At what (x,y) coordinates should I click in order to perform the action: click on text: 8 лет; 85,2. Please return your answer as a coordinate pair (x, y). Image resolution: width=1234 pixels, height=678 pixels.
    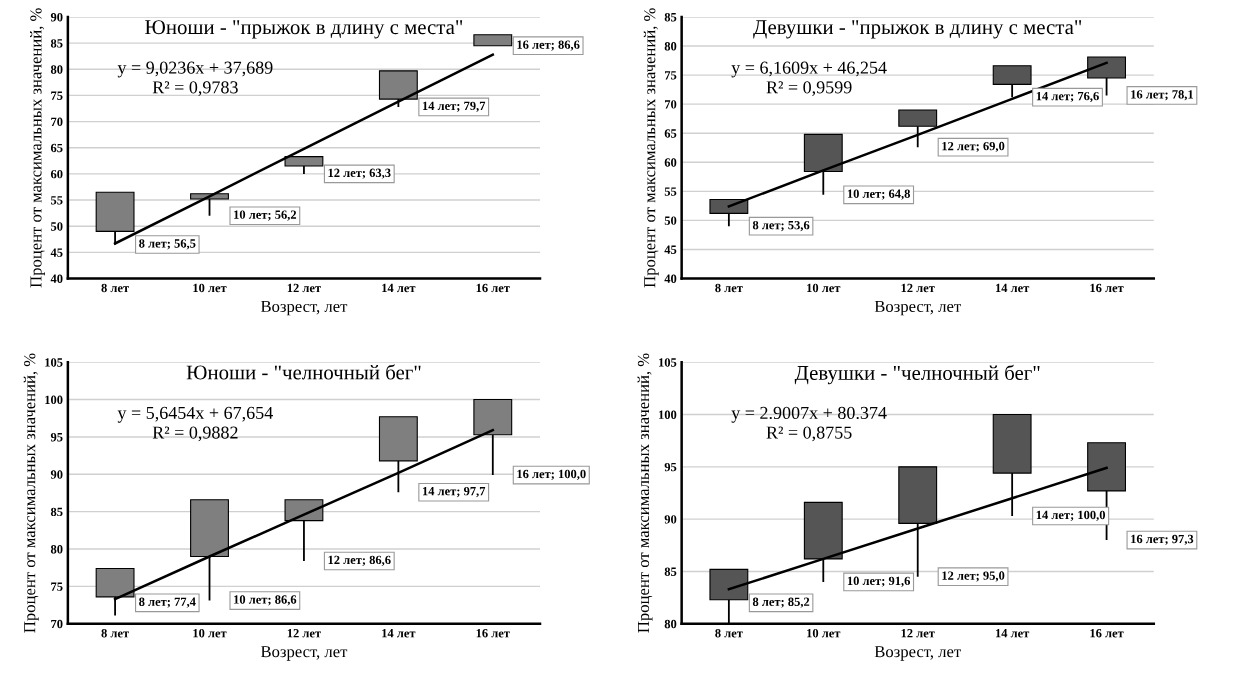
    Looking at the image, I should click on (781, 602).